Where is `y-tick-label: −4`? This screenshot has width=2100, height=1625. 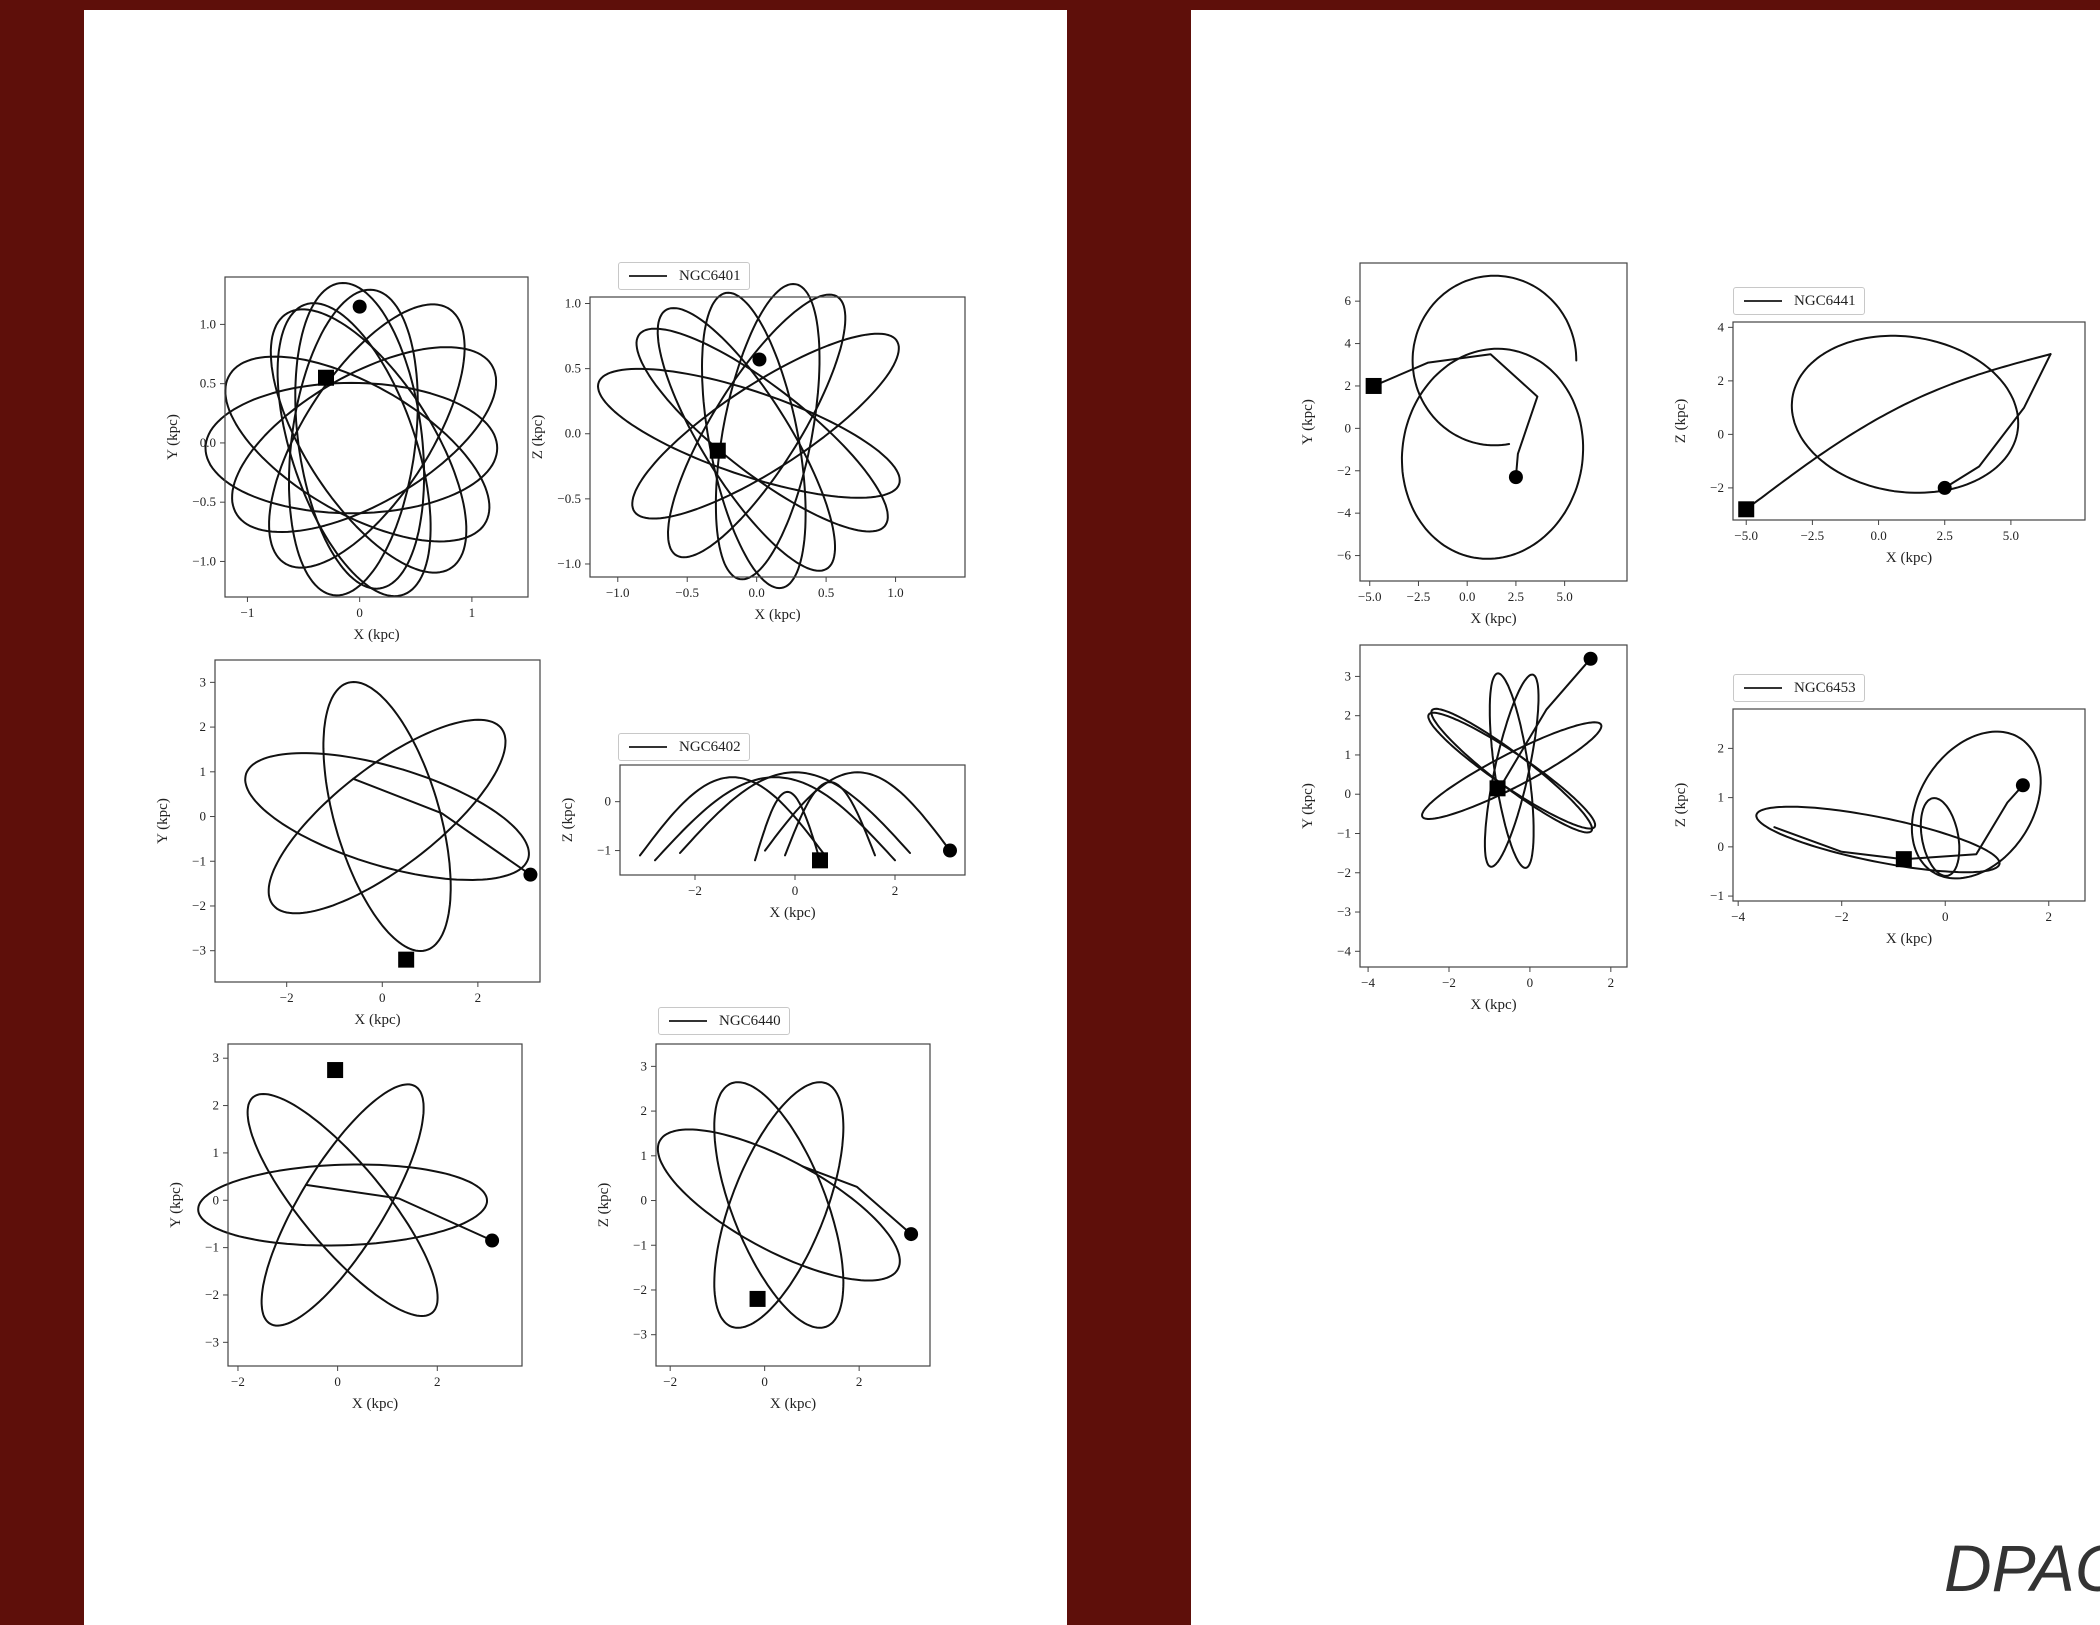 y-tick-label: −4 is located at coordinates (1344, 950).